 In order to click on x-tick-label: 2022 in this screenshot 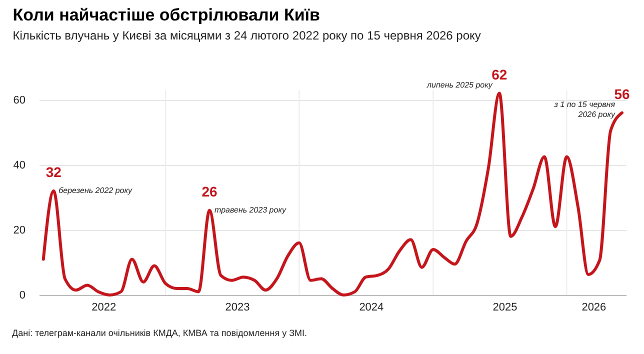, I will do `click(104, 308)`.